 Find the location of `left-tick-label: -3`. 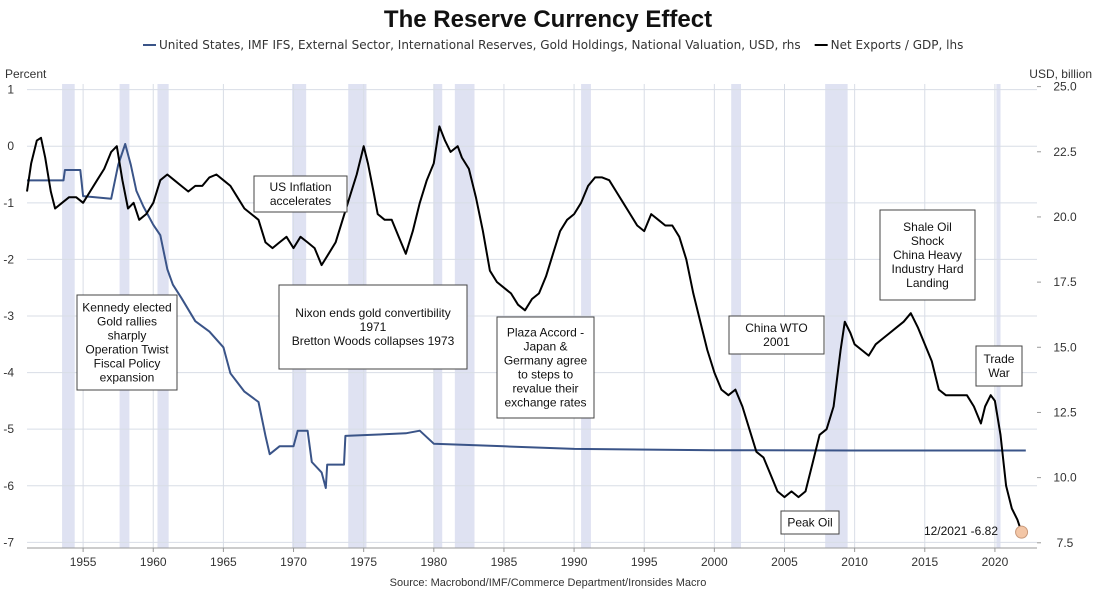

left-tick-label: -3 is located at coordinates (8, 316).